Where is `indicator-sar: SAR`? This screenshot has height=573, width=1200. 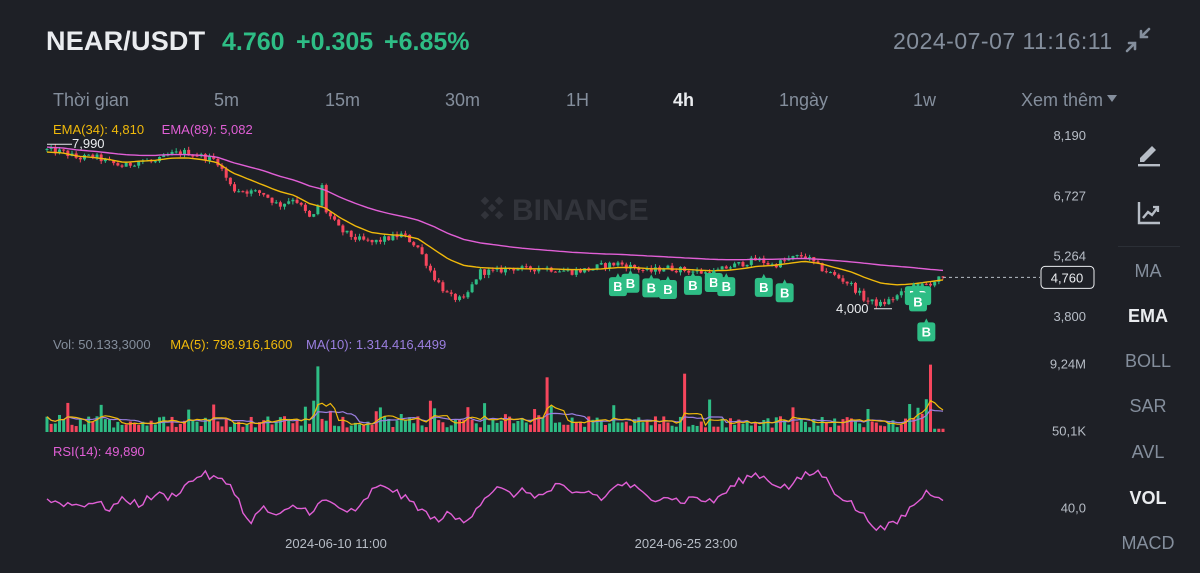
indicator-sar: SAR is located at coordinates (1148, 406).